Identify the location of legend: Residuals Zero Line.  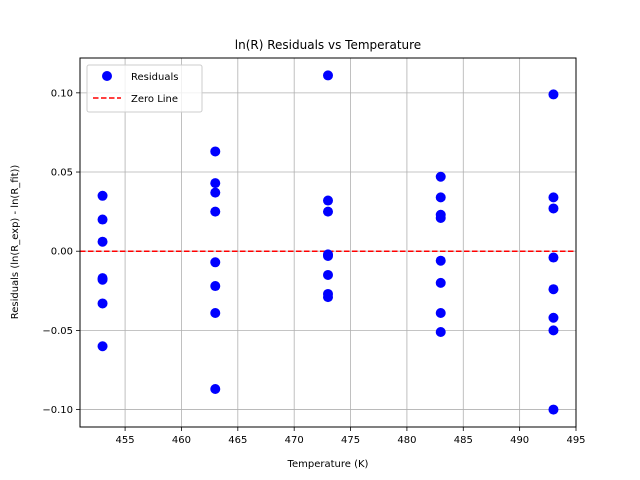
(144, 88).